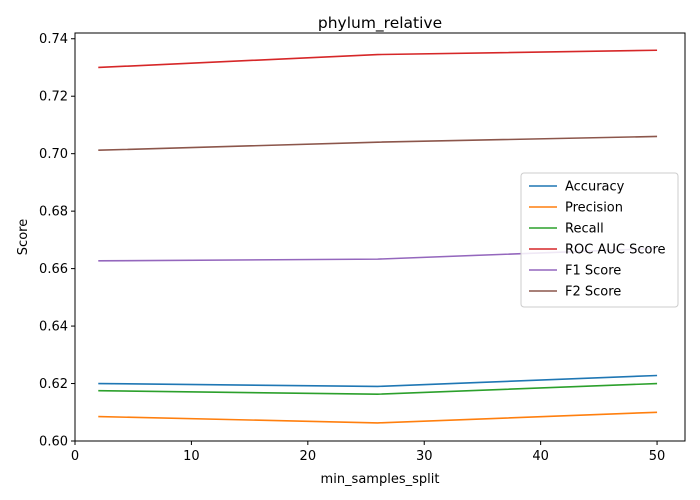 This screenshot has height=500, width=700. I want to click on legend-label-roc-auc-score: ROC AUC Score, so click(615, 250).